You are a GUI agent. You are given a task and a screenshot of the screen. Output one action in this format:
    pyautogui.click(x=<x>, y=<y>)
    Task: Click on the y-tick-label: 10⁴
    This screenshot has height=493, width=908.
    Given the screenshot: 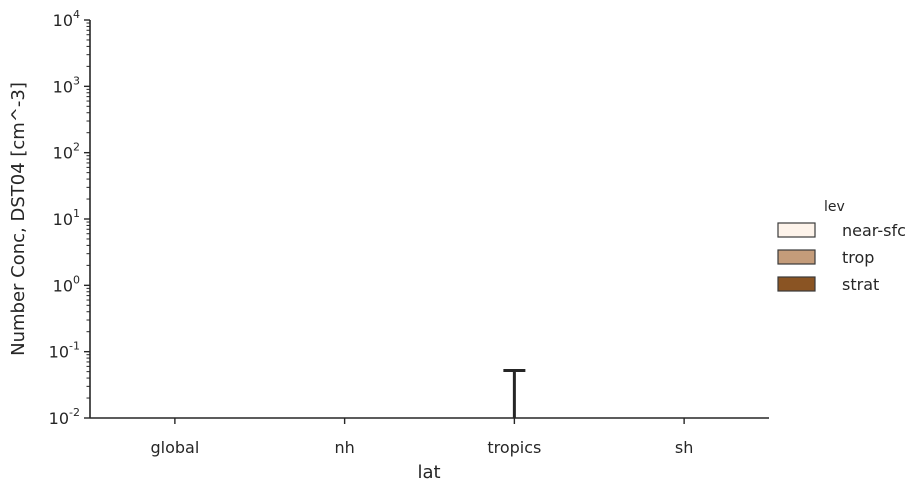 What is the action you would take?
    pyautogui.click(x=66, y=19)
    